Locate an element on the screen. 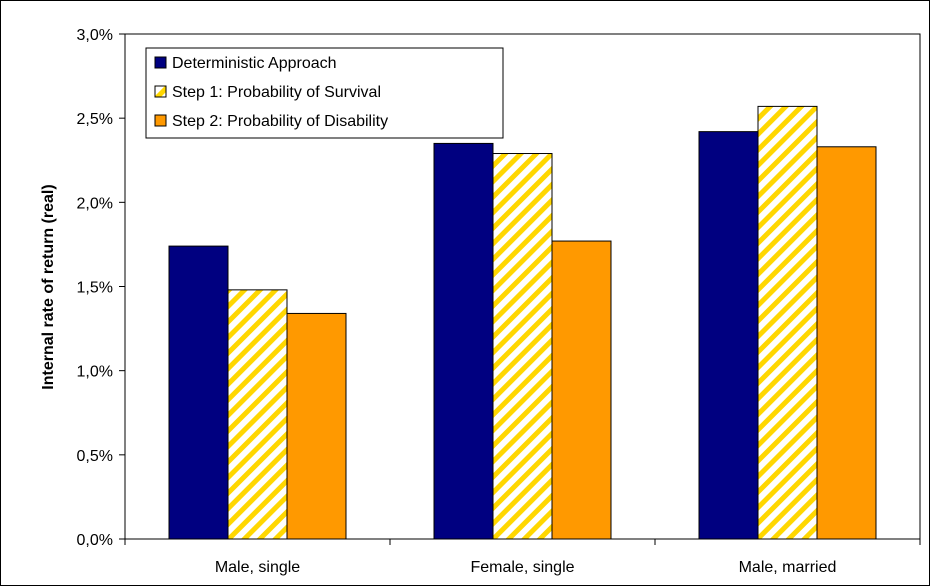 Image resolution: width=930 pixels, height=587 pixels. y-tick-label: 3,0% is located at coordinates (95, 35).